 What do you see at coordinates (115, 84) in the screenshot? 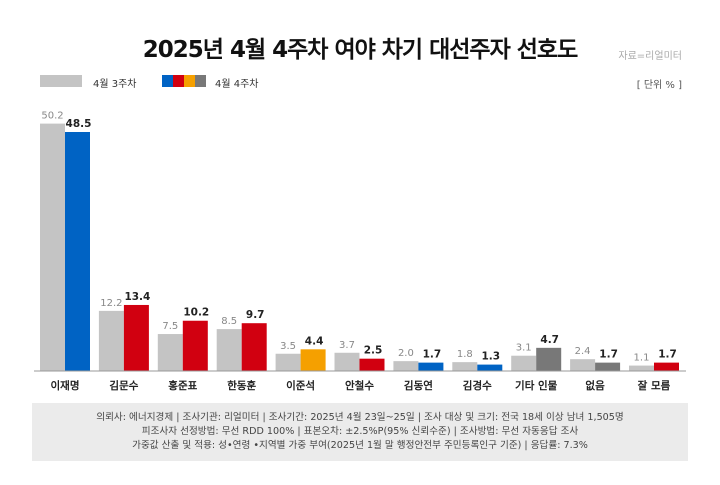
I see `legend-label-prev-week: 4월 3주차` at bounding box center [115, 84].